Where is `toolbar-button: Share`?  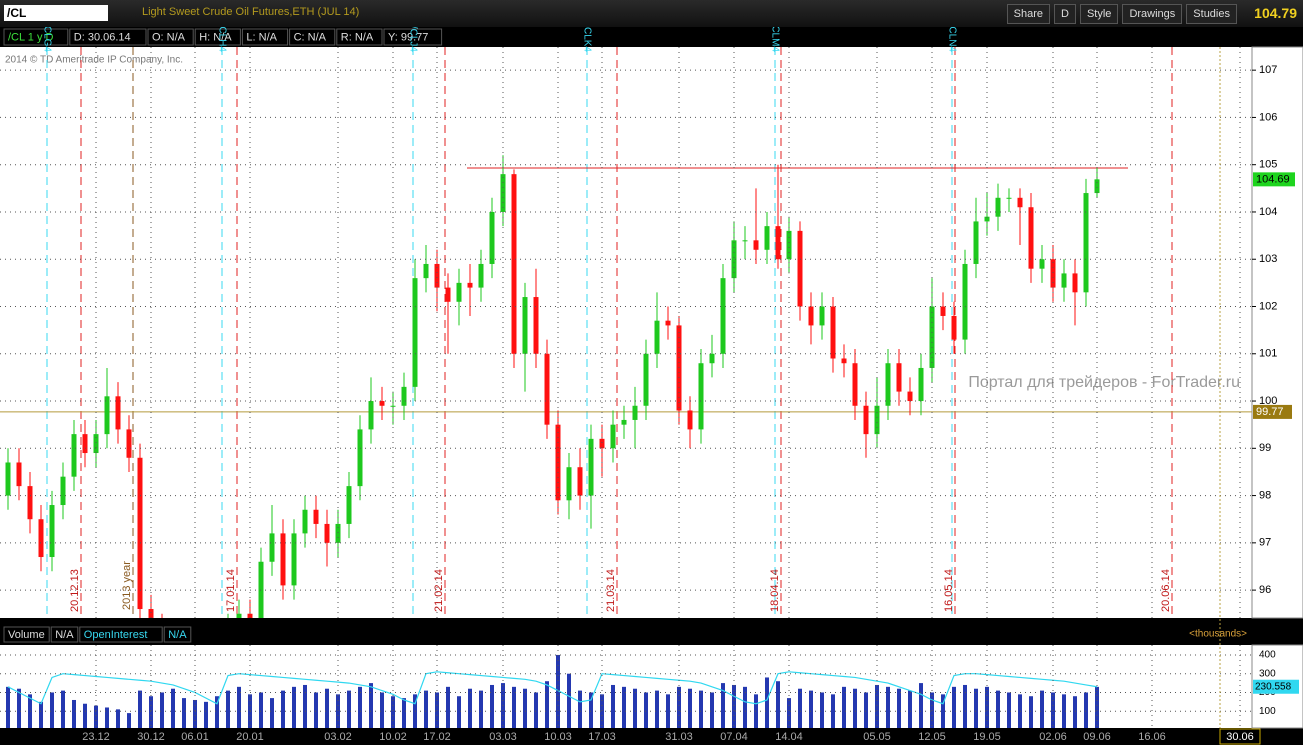
toolbar-button: Share is located at coordinates (1028, 14).